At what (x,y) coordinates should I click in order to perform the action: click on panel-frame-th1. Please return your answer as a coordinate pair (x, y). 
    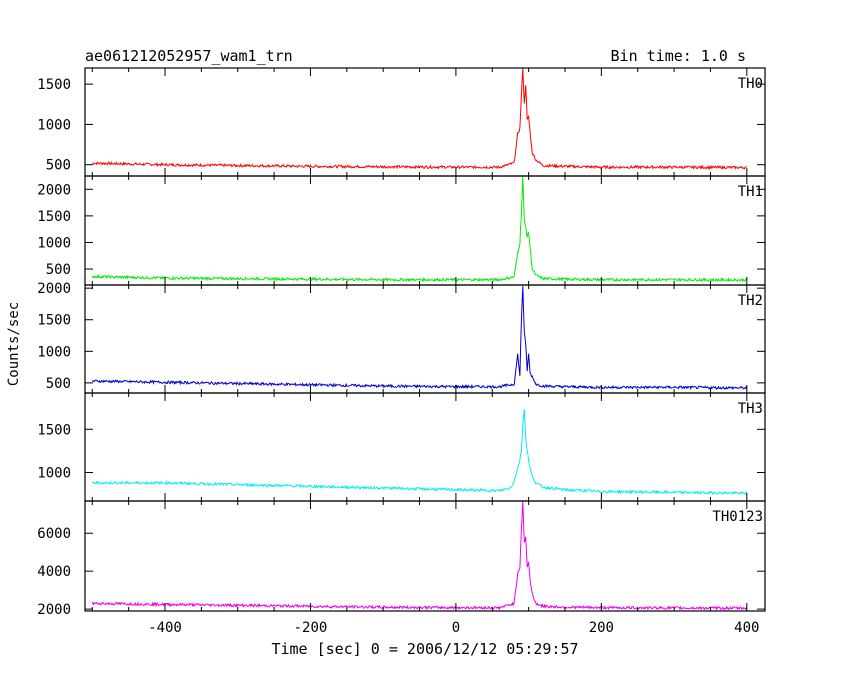
    Looking at the image, I should click on (425, 230).